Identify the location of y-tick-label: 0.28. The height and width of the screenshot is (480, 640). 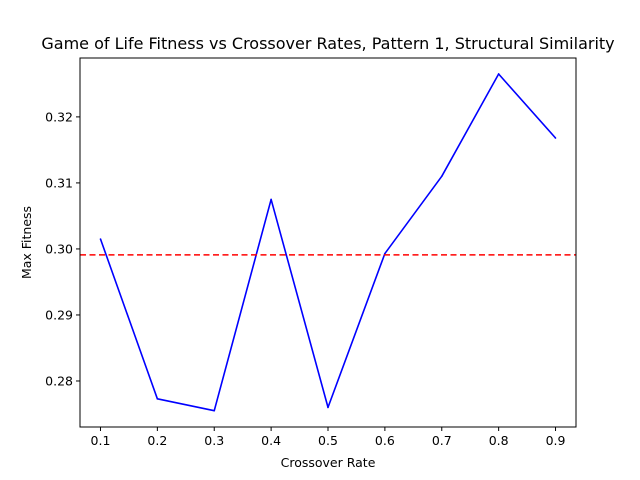
(59, 380).